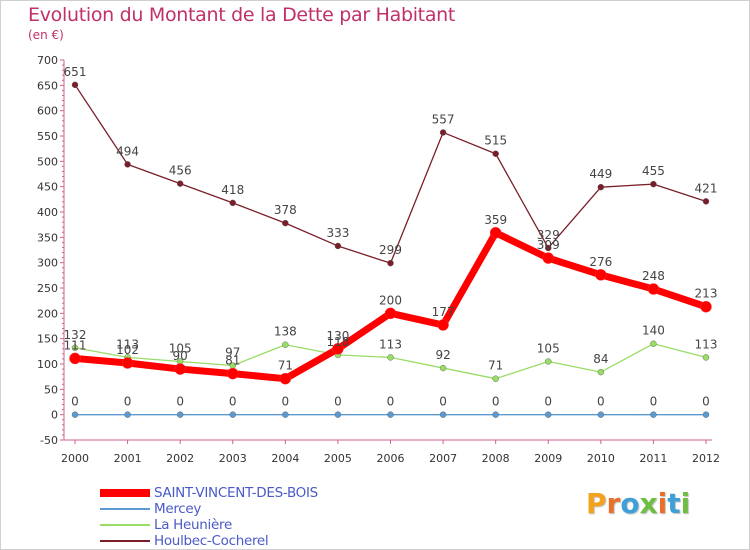 This screenshot has width=750, height=550. I want to click on legend-label: SAINT-VINCENT-DES-BOIS, so click(236, 493).